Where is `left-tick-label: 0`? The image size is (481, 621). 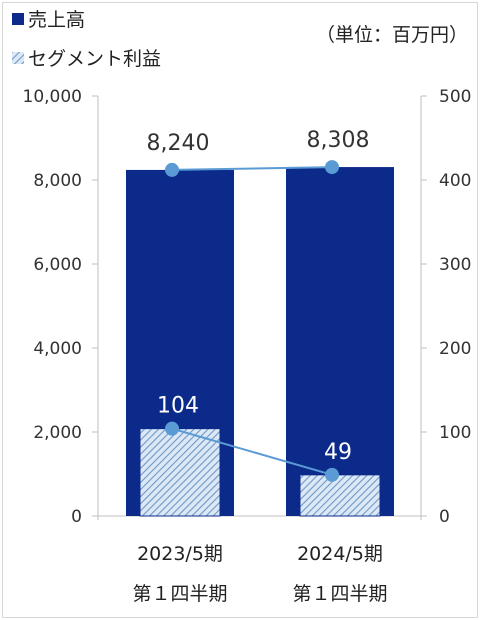 left-tick-label: 0 is located at coordinates (76, 517).